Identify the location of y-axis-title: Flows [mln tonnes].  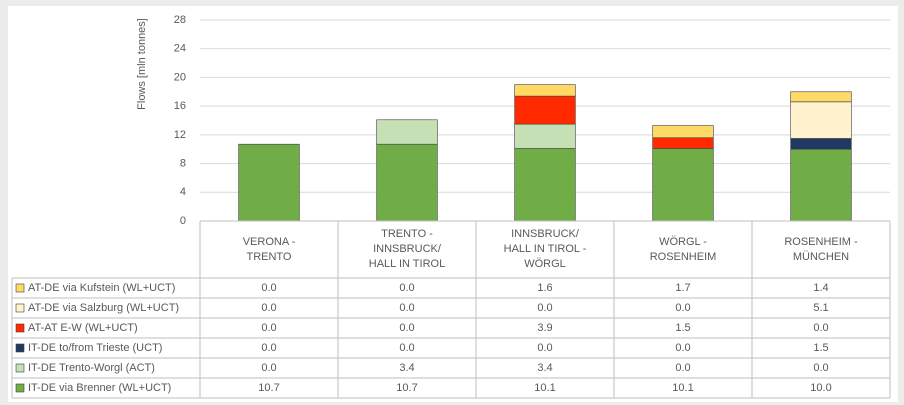
(142, 64).